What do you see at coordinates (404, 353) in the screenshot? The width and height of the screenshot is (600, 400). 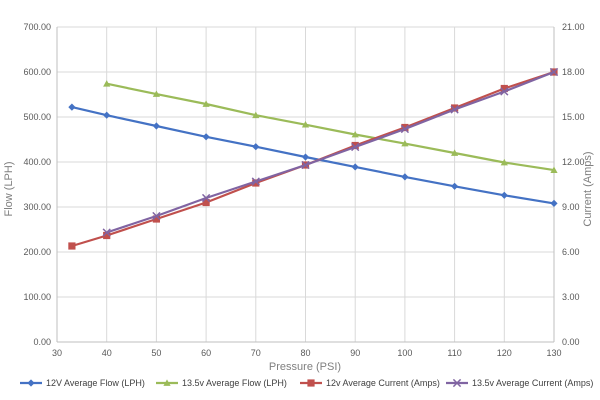 I see `x-tick-label: 100` at bounding box center [404, 353].